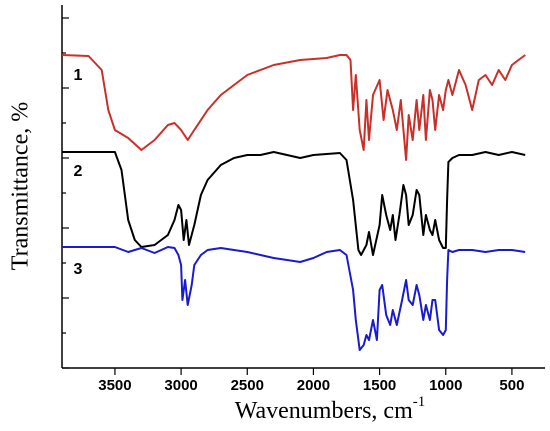 This screenshot has width=550, height=431. I want to click on x-tick-label: 2500, so click(247, 385).